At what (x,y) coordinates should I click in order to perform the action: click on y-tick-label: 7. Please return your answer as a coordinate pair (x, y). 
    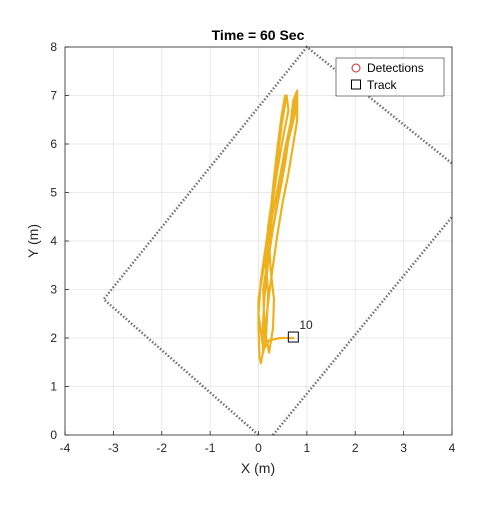
    Looking at the image, I should click on (53, 96).